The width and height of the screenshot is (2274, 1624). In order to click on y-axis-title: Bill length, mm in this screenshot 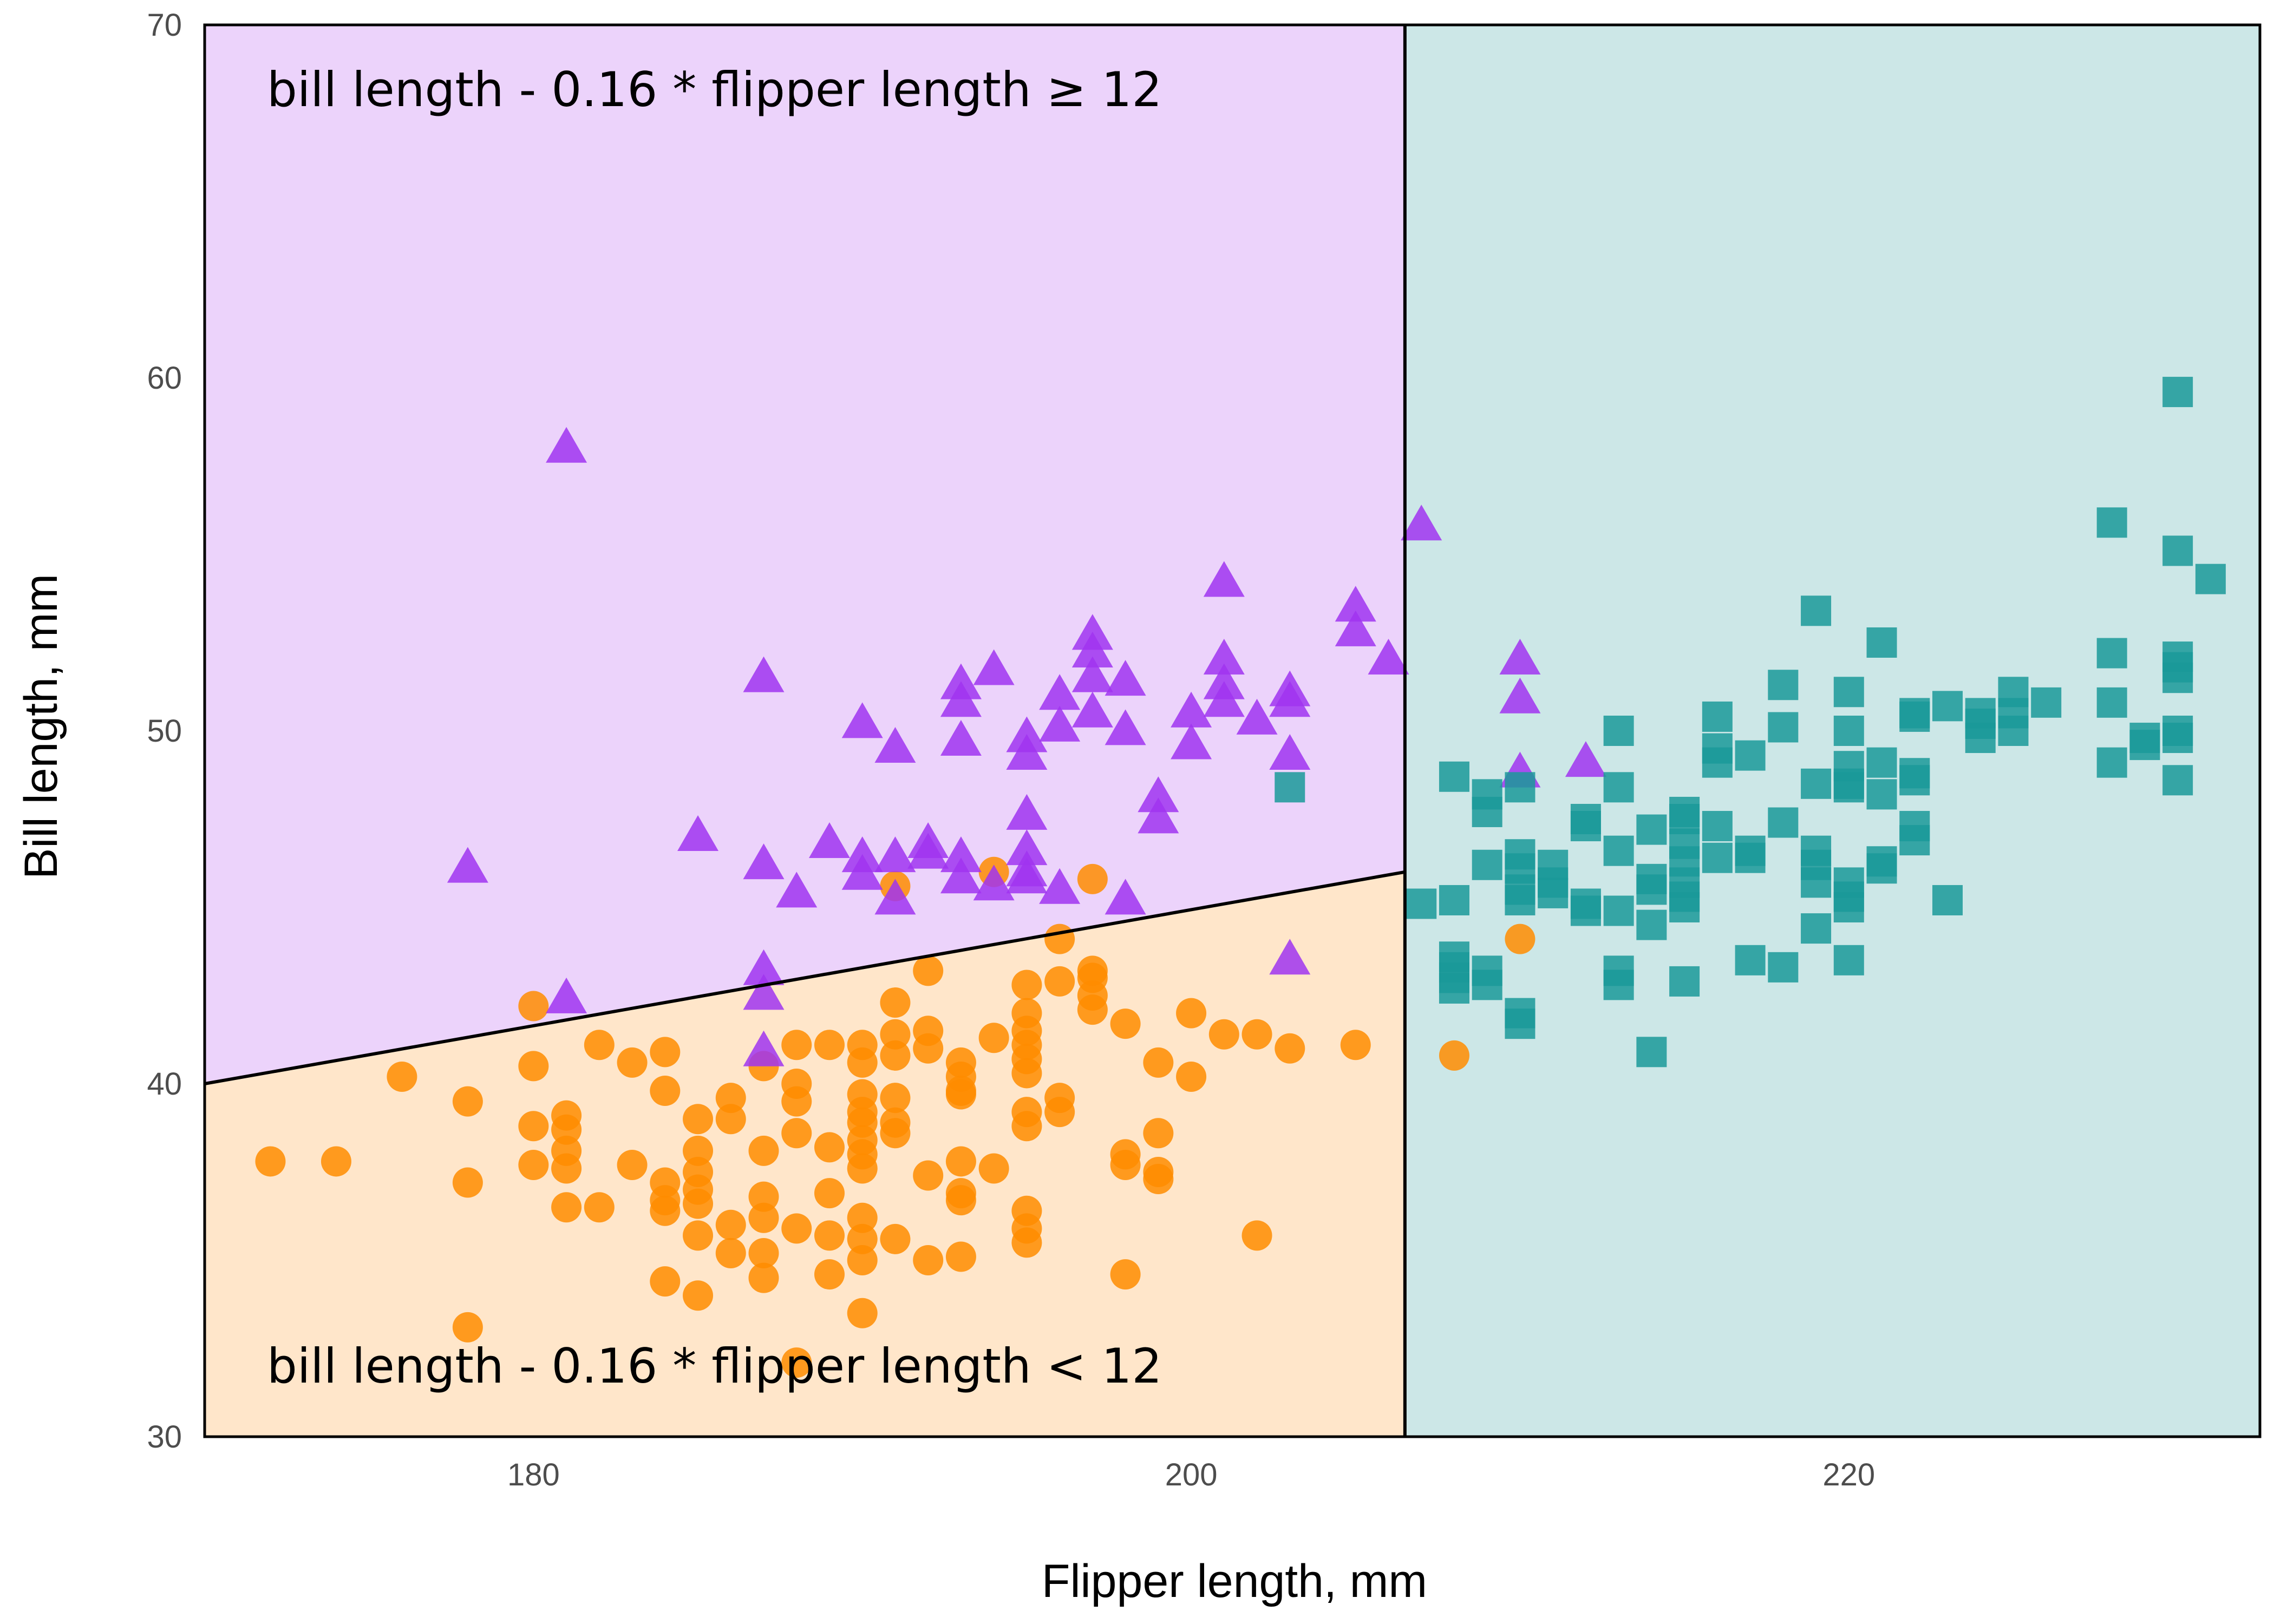, I will do `click(41, 726)`.